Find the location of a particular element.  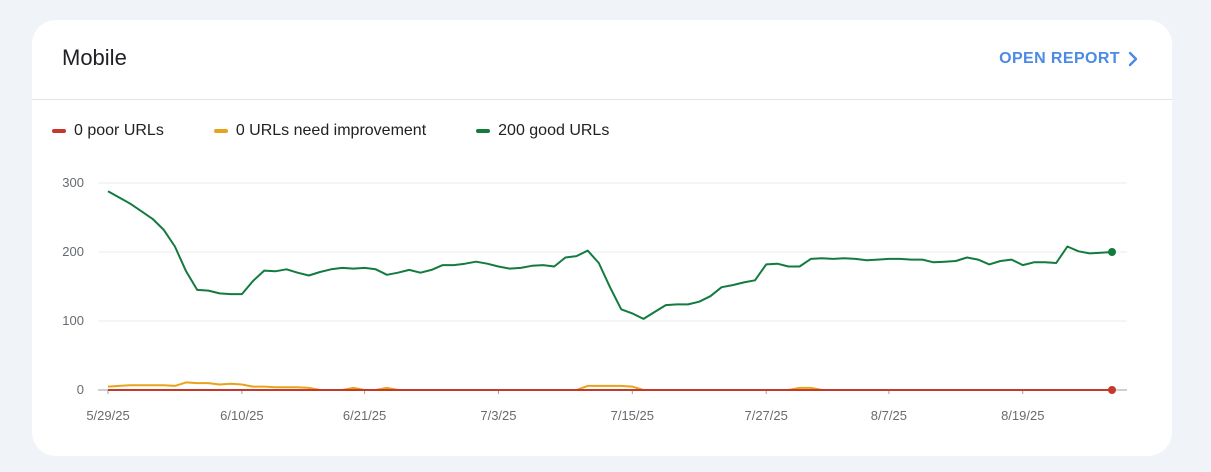

card-title: Mobile is located at coordinates (94, 57).